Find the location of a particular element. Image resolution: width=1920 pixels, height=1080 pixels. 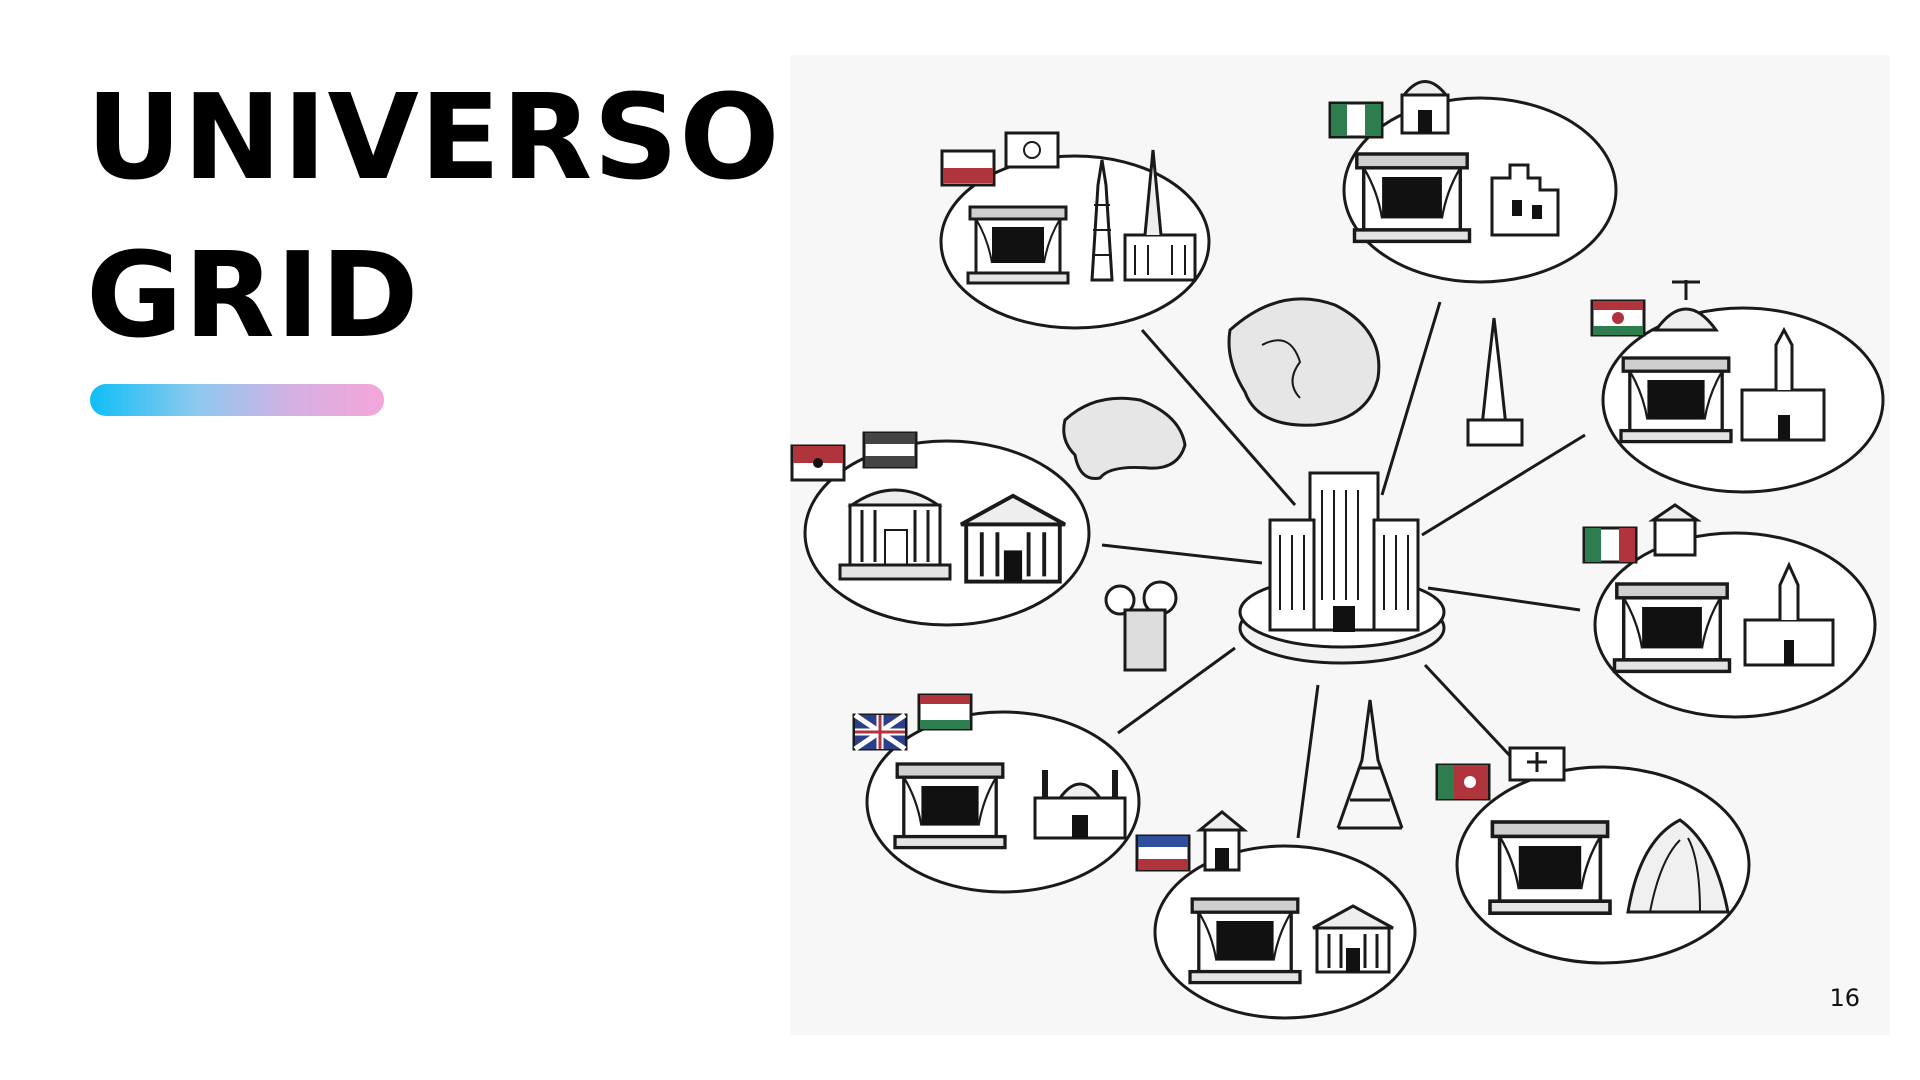

castle-ruins-icon is located at coordinates (1525, 200).